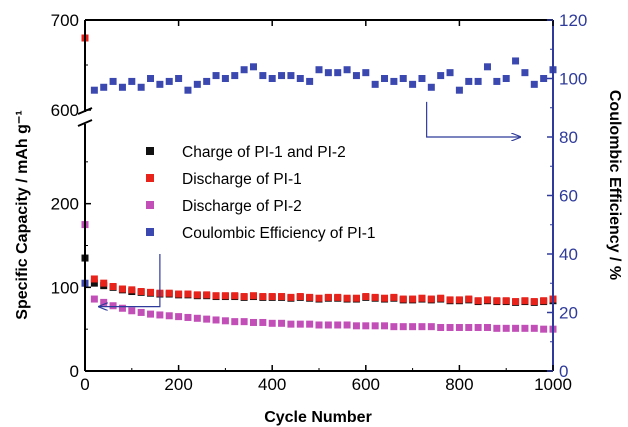 The height and width of the screenshot is (427, 628). Describe the element at coordinates (65, 204) in the screenshot. I see `y-left-tick-label: 200` at that location.